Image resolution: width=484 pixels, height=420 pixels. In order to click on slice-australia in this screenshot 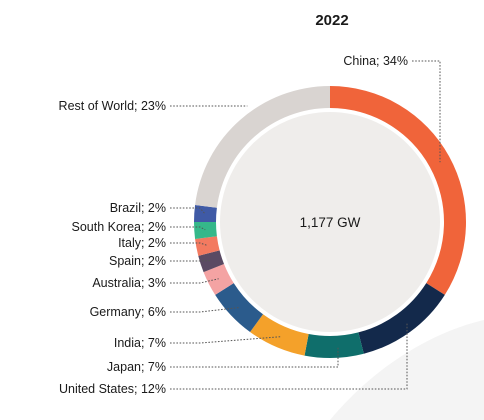, I will do `click(218, 279)`.